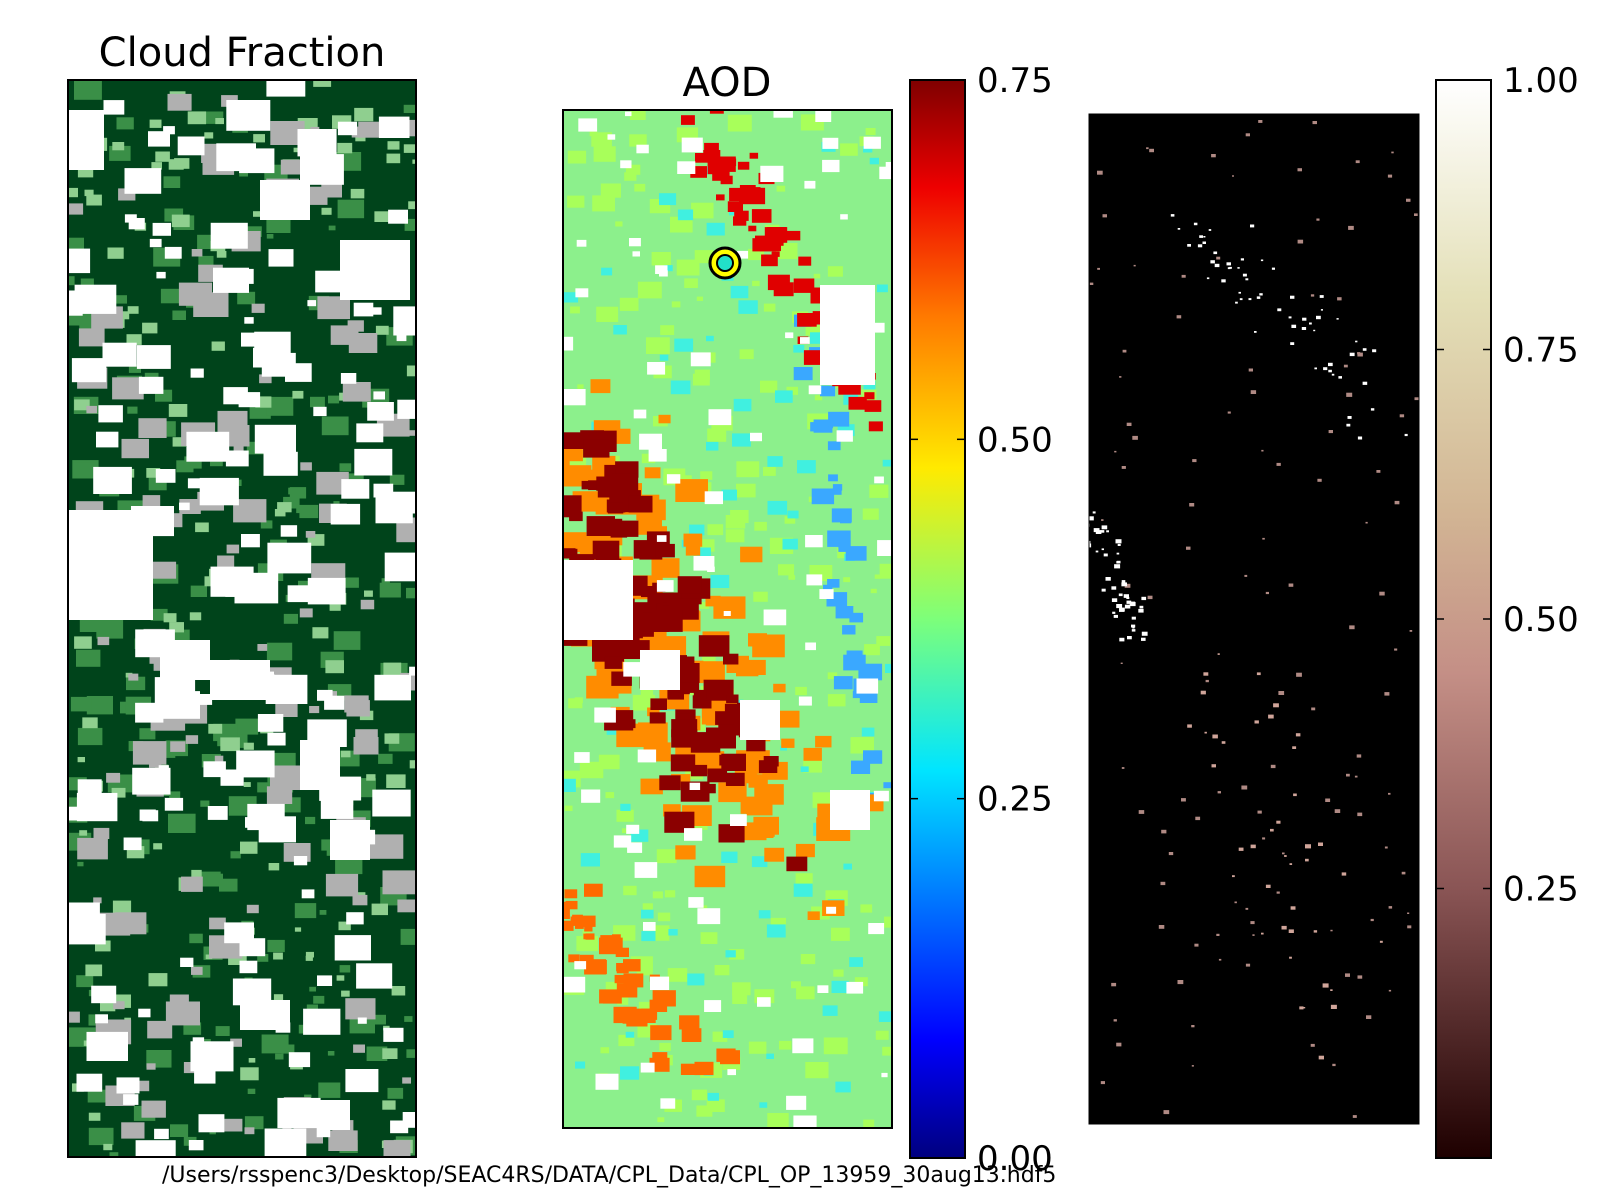 Image resolution: width=1600 pixels, height=1200 pixels. What do you see at coordinates (1541, 351) in the screenshot?
I see `pink-colorbar-tick-label: 0.75` at bounding box center [1541, 351].